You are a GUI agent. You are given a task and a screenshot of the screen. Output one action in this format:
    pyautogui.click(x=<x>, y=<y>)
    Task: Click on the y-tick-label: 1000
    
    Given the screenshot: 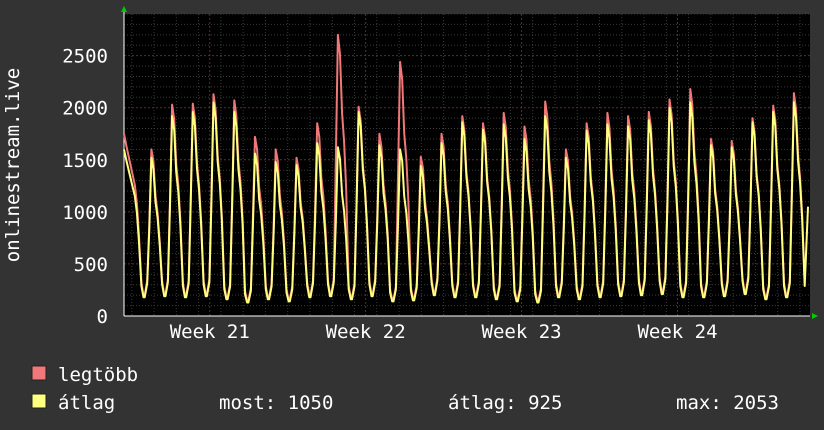 What is the action you would take?
    pyautogui.click(x=85, y=213)
    